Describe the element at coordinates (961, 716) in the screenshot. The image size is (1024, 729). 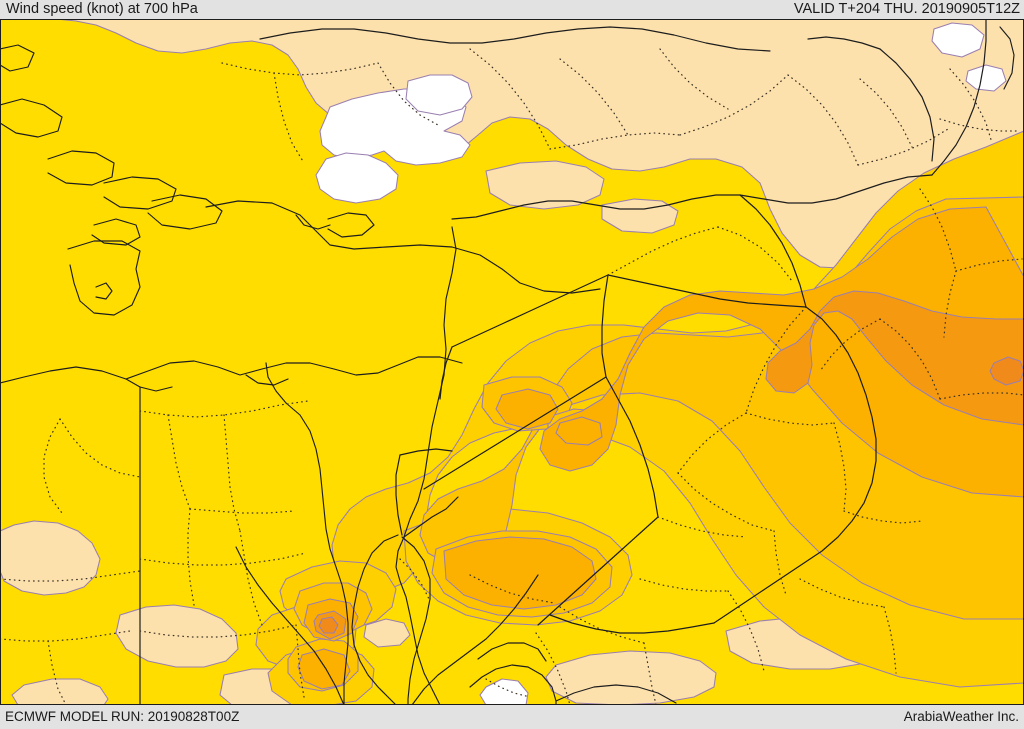
I see `attribution-label: ArabiaWeather Inc.` at that location.